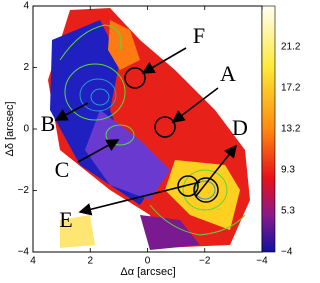 This screenshot has height=283, width=320. What do you see at coordinates (26, 129) in the screenshot?
I see `y-tick-label: 0` at bounding box center [26, 129].